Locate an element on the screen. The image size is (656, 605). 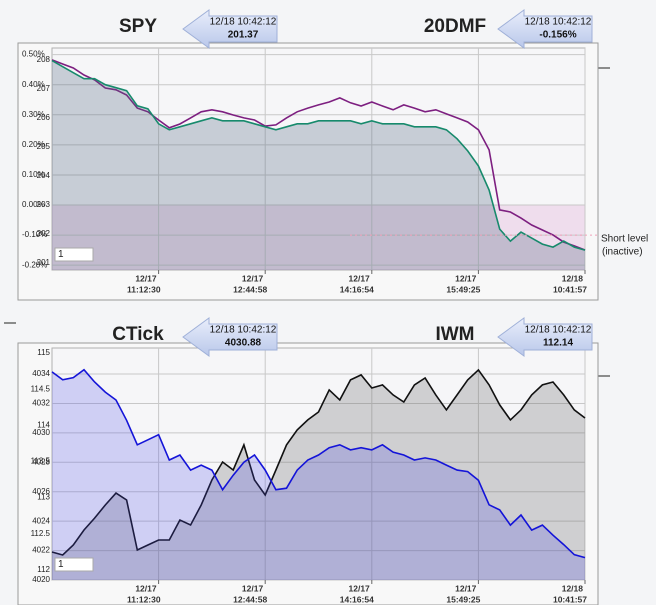
y2-tick-label: 112 is located at coordinates (43, 569).